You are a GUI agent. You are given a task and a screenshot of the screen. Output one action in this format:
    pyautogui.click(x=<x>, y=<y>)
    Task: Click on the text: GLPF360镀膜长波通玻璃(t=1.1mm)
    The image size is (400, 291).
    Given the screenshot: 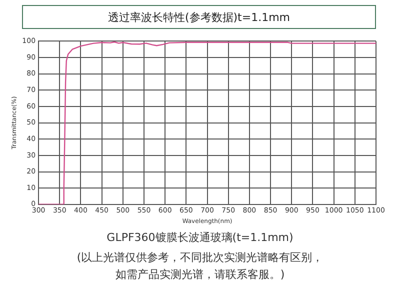 What is the action you would take?
    pyautogui.click(x=200, y=237)
    